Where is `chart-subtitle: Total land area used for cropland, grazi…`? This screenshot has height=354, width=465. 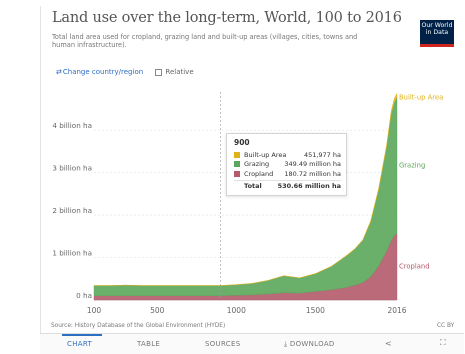 chart-subtitle: Total land area used for cropland, grazi… is located at coordinates (205, 41).